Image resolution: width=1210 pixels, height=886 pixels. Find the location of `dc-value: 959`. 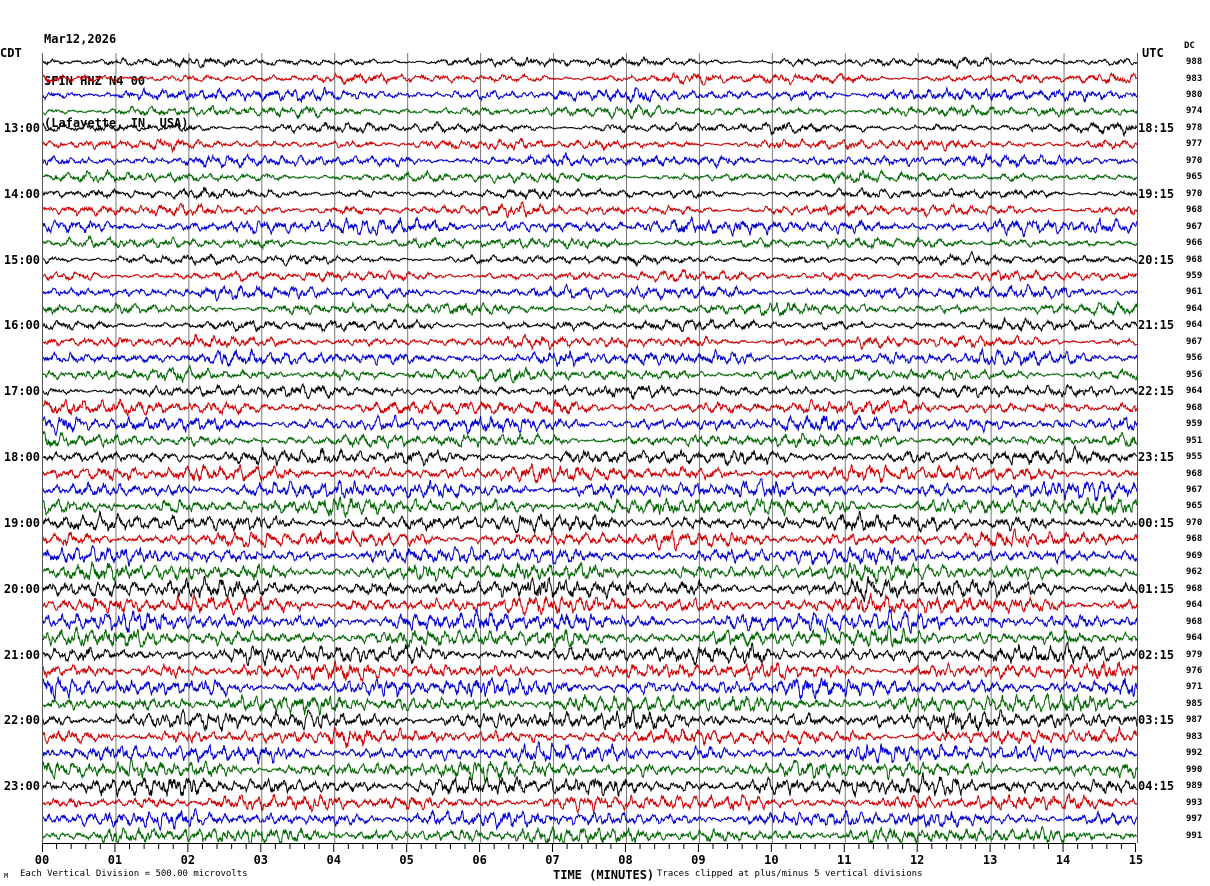

dc-value: 959 is located at coordinates (1194, 424).